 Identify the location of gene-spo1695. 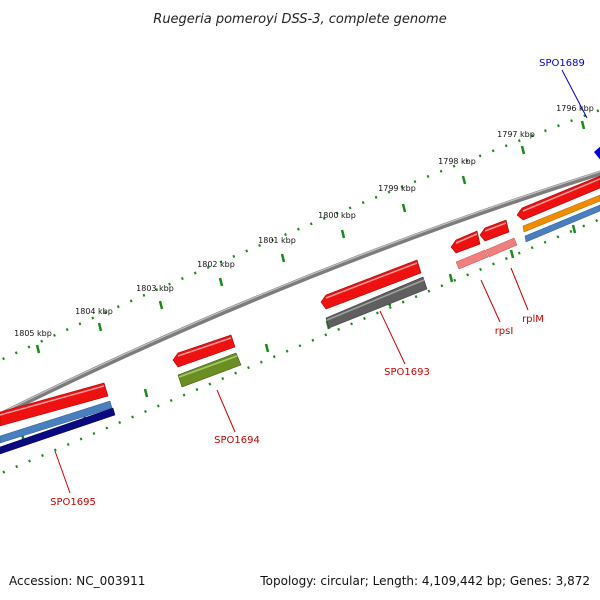
(54, 404).